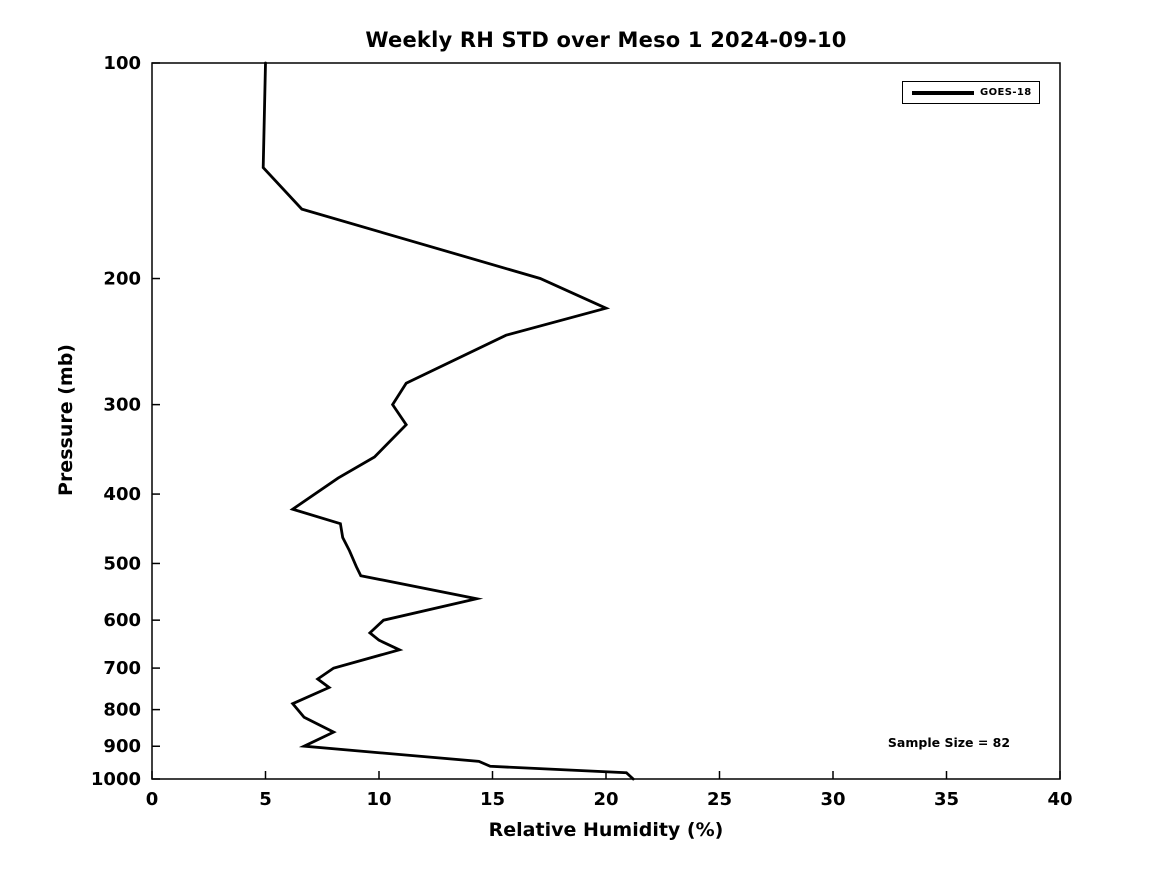  What do you see at coordinates (122, 668) in the screenshot?
I see `y-tick-label: 700` at bounding box center [122, 668].